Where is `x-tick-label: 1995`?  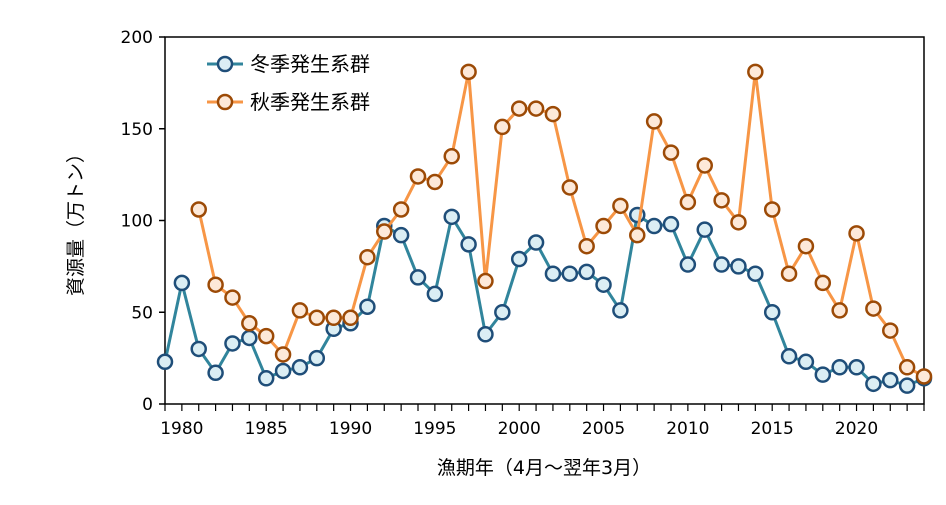 x-tick-label: 1995 is located at coordinates (434, 429).